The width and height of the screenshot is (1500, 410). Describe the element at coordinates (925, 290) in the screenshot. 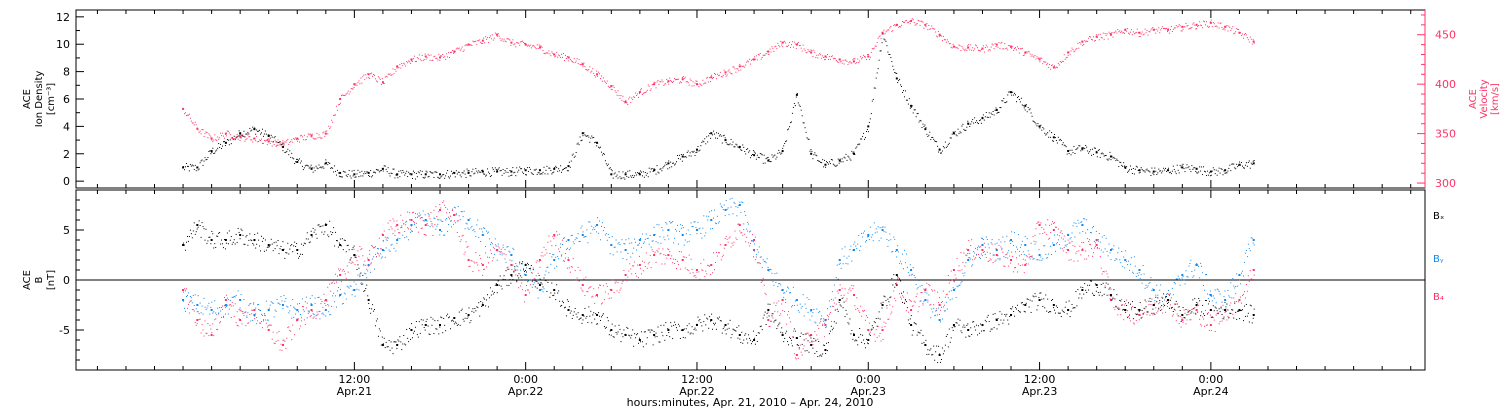

I see `bz-point` at that location.